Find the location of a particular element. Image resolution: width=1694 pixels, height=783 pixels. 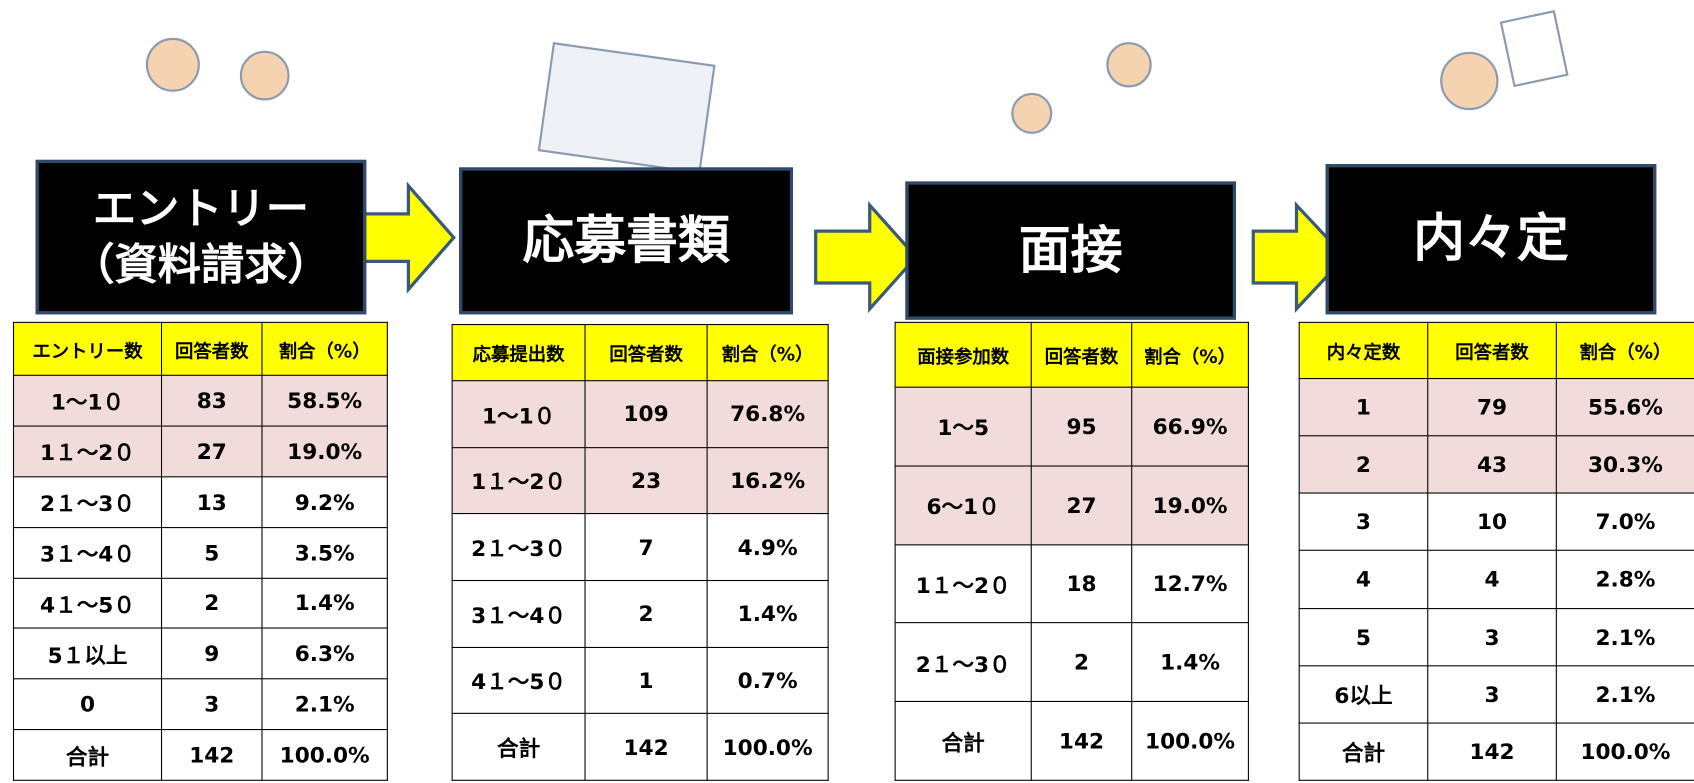

table-row: 1～1０ 109 76.8% is located at coordinates (640, 414).